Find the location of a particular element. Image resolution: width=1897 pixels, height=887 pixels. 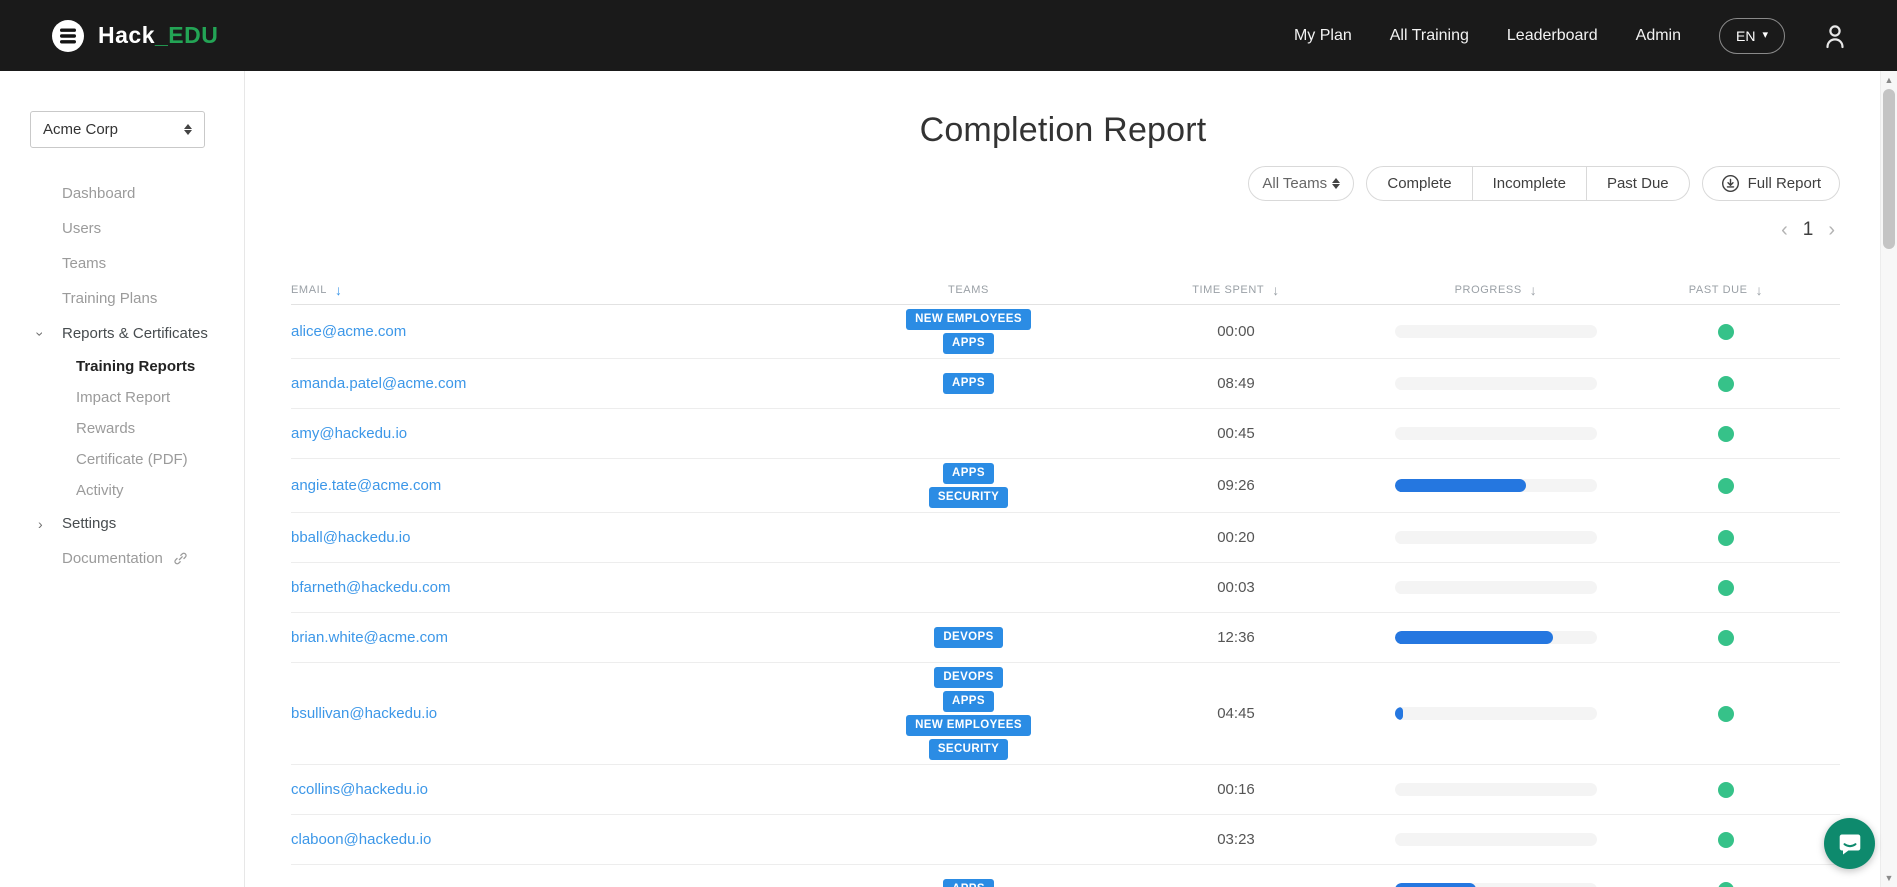

email-link: angie.tate@acme.com is located at coordinates (366, 485).